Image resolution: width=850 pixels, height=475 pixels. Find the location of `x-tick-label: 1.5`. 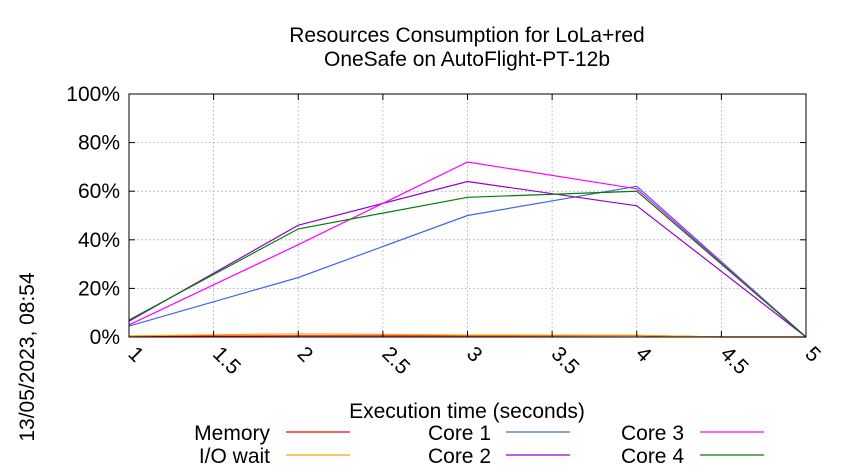

x-tick-label: 1.5 is located at coordinates (226, 360).